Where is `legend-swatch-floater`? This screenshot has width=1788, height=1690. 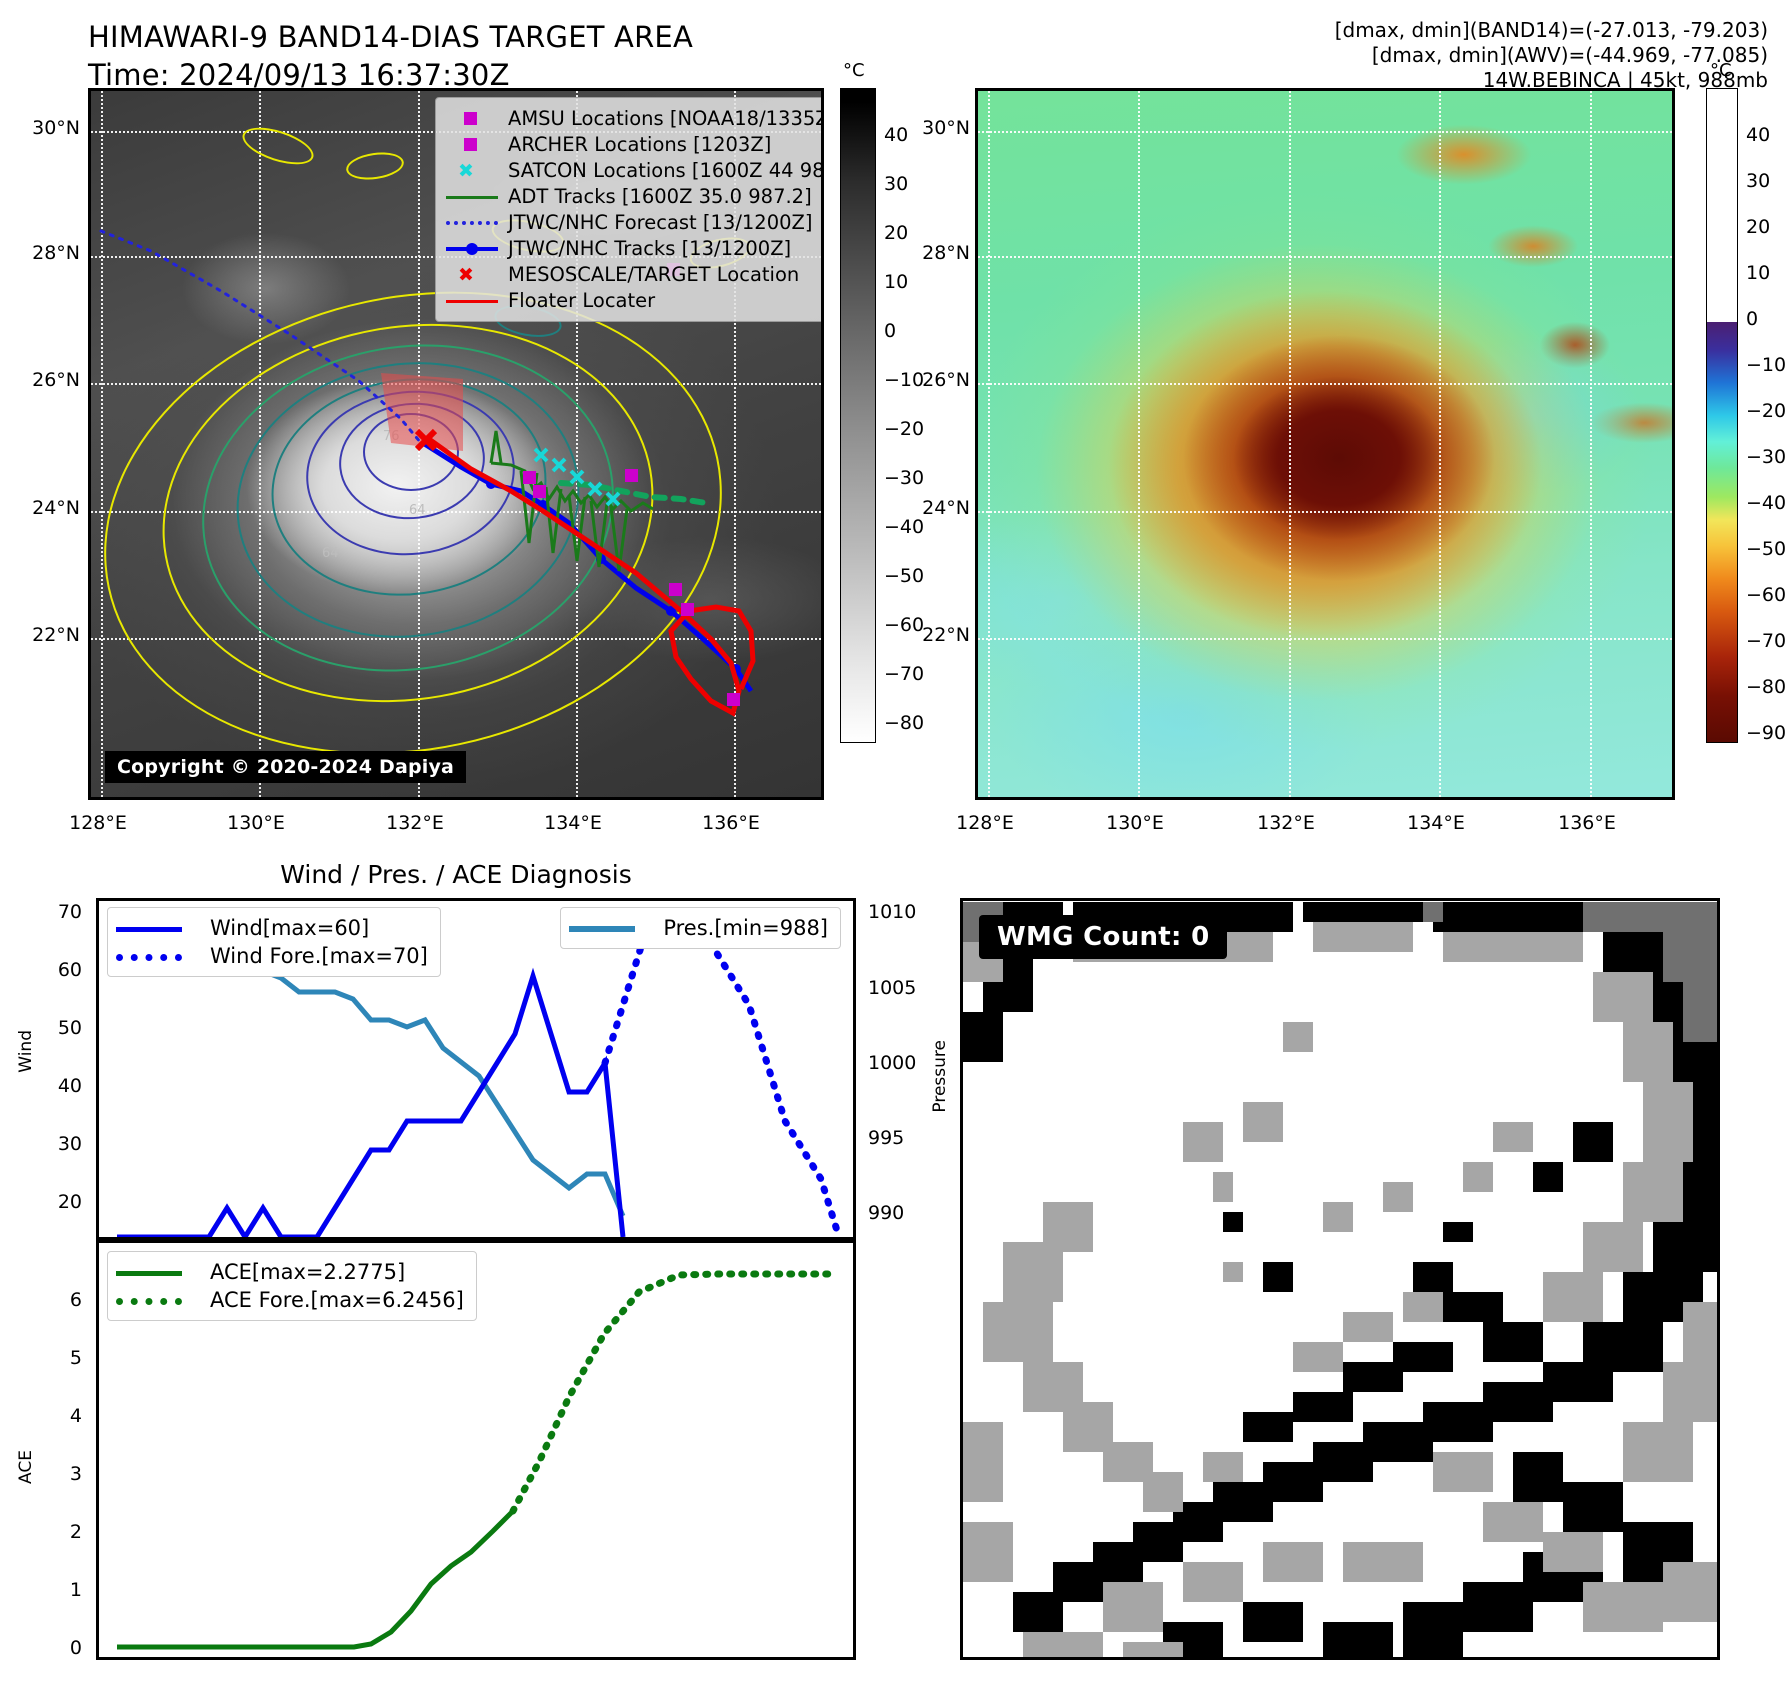 legend-swatch-floater is located at coordinates (477, 300).